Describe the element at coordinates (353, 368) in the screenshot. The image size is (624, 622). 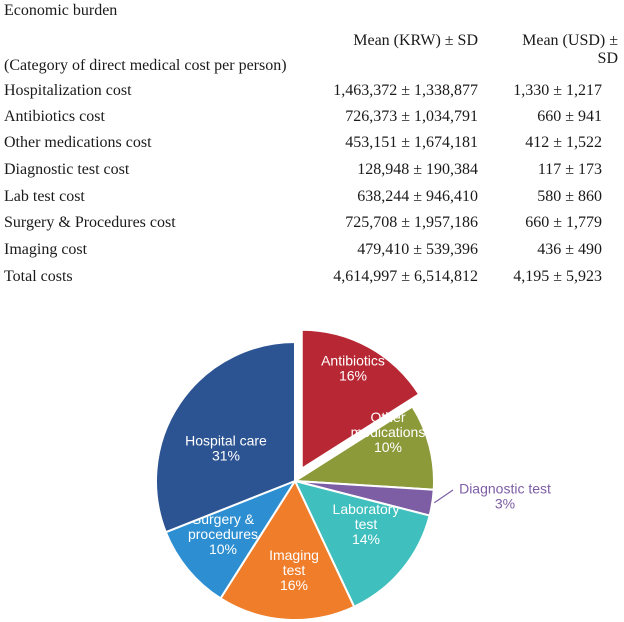
I see `pie-slice-label: Antibiotics 16%` at that location.